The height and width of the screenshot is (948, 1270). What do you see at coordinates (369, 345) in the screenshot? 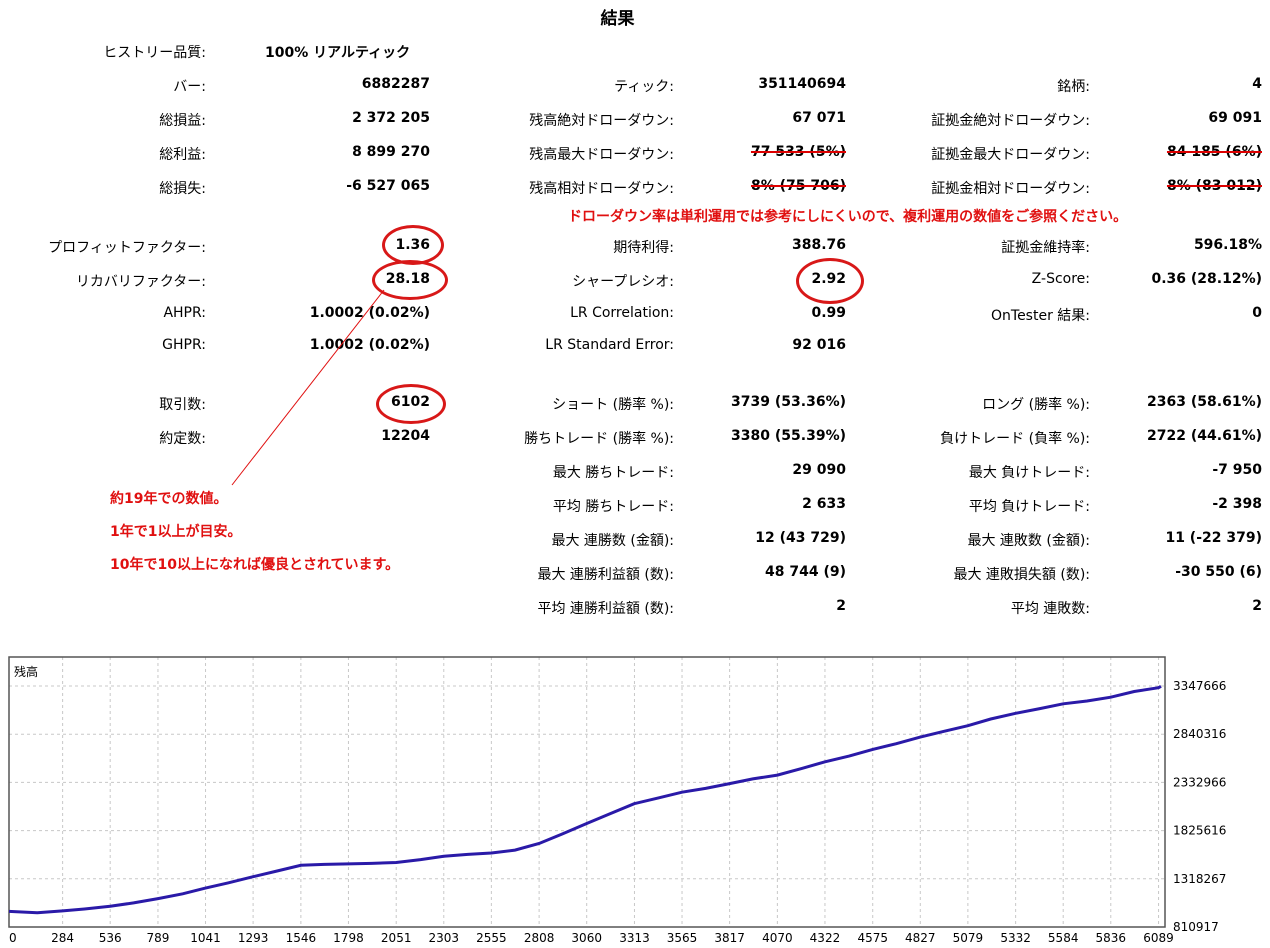
I see `ghpr-value: 1.0002 (0.02%)` at bounding box center [369, 345].